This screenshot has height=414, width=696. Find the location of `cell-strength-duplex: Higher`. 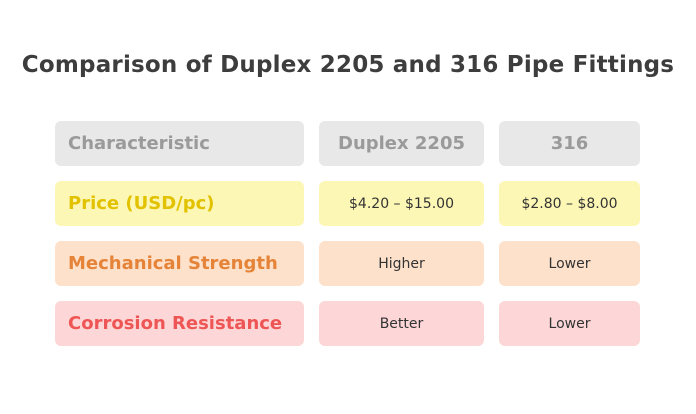

cell-strength-duplex: Higher is located at coordinates (401, 263).